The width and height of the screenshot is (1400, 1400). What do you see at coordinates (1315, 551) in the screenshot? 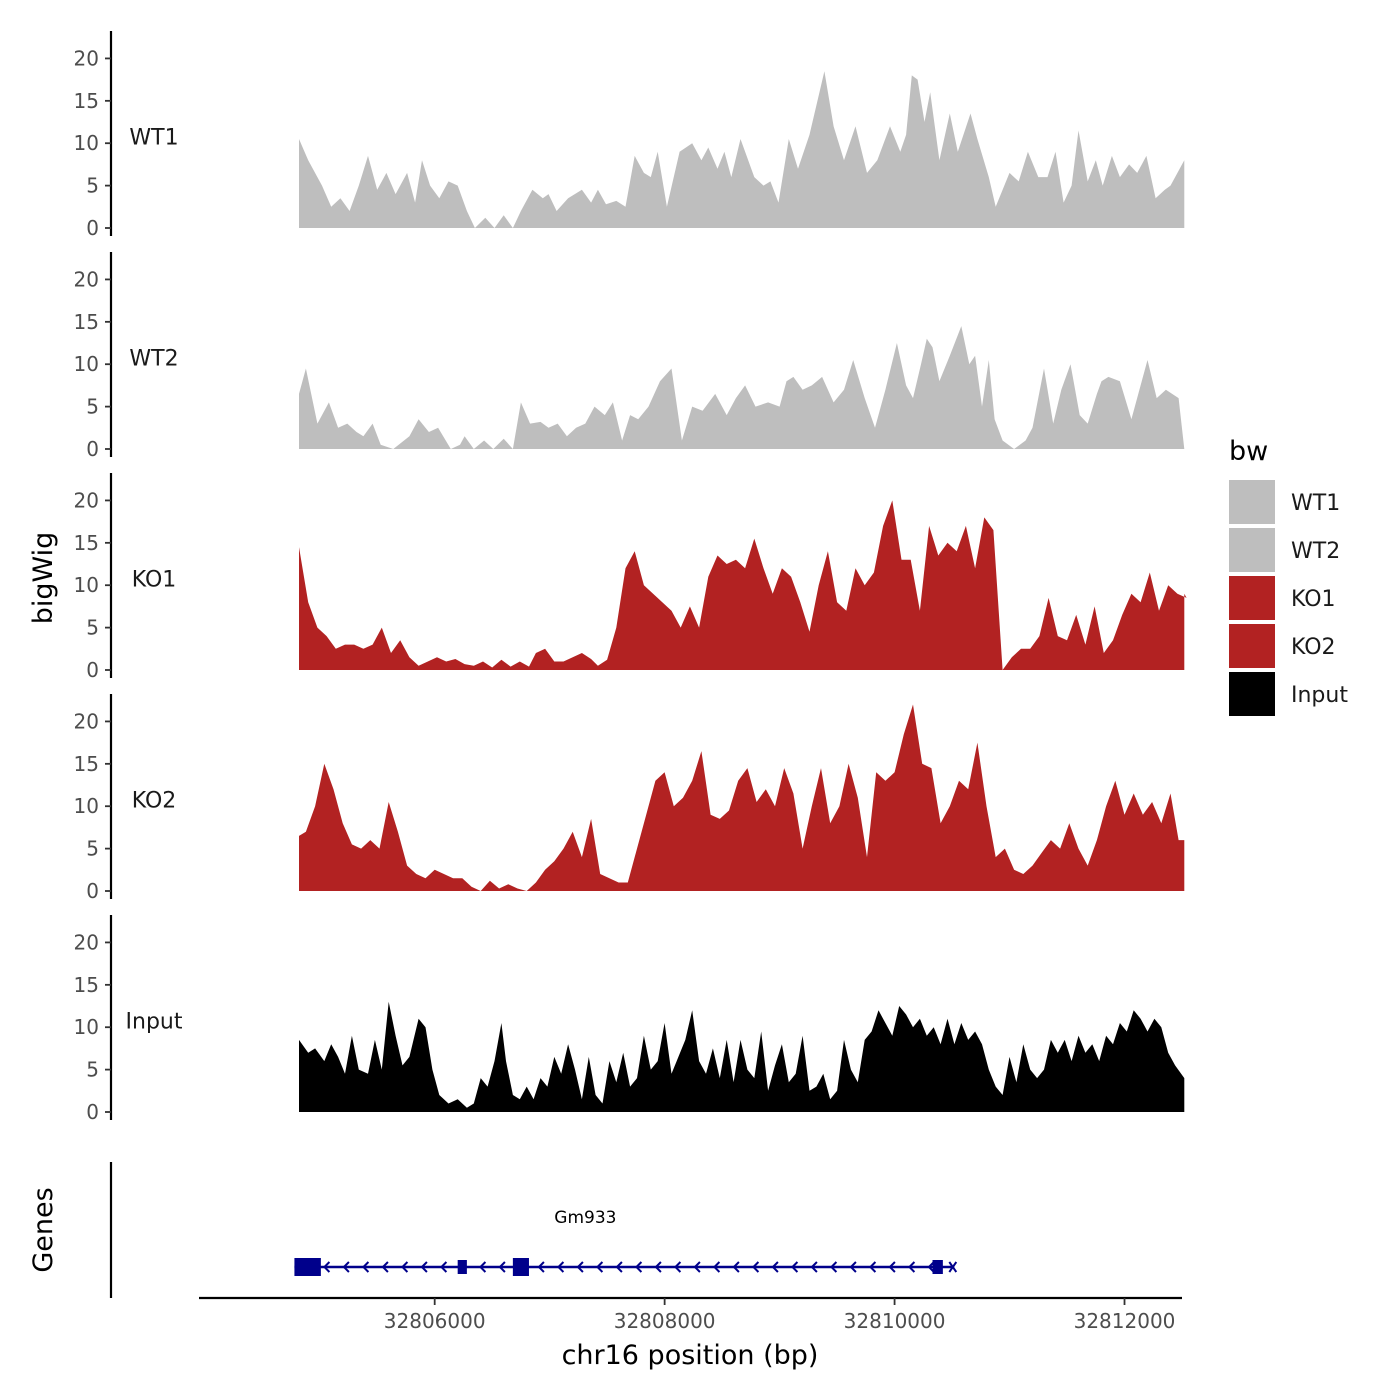
I see `legend-label-wt2: WT2` at bounding box center [1315, 551].